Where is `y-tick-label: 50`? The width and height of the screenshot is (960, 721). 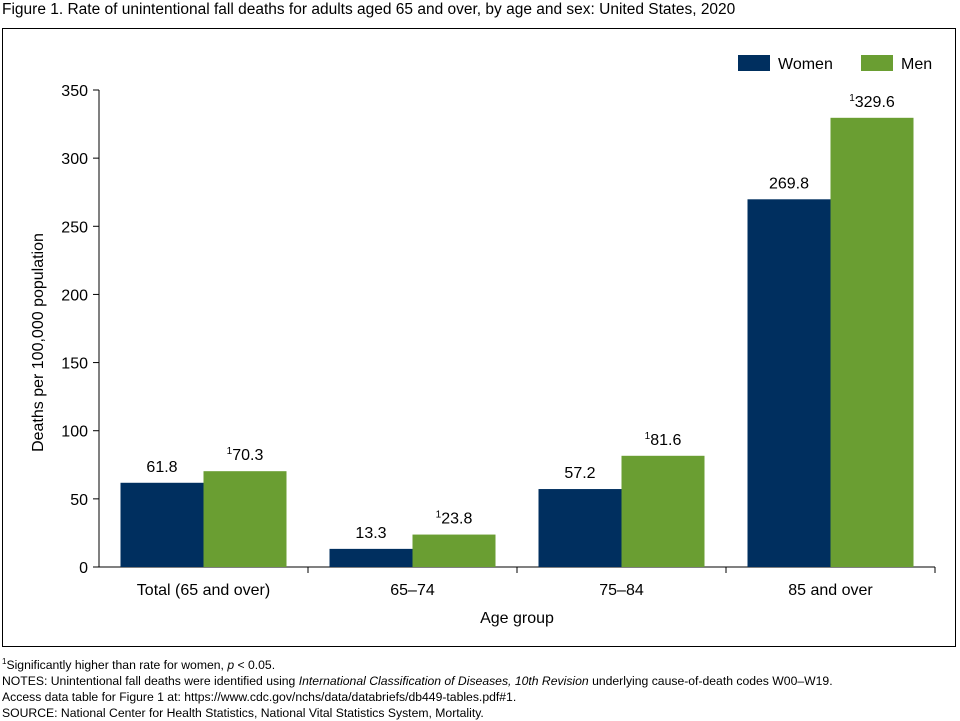 y-tick-label: 50 is located at coordinates (79, 500).